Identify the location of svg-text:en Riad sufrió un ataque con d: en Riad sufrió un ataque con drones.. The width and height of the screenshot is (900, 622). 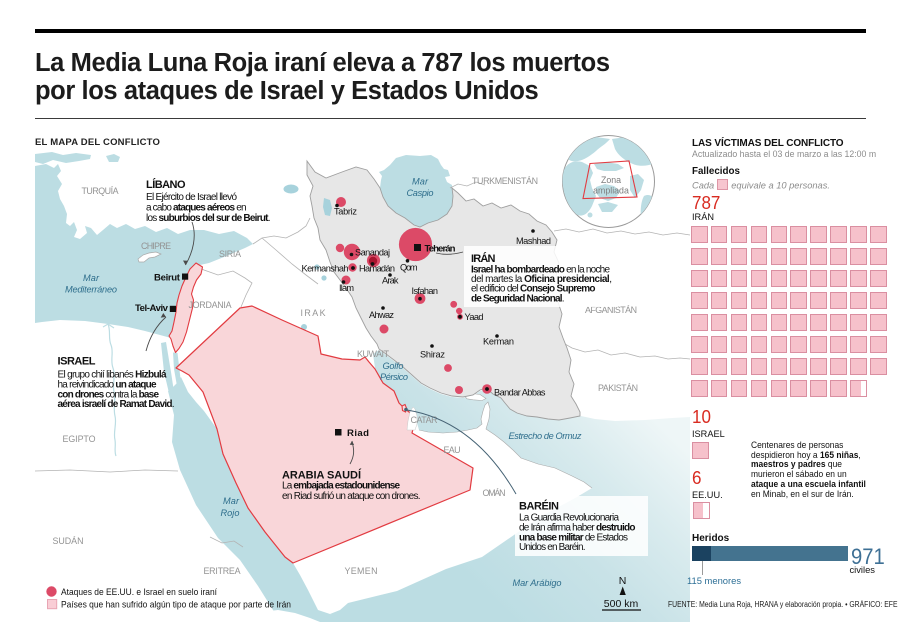
(351, 496).